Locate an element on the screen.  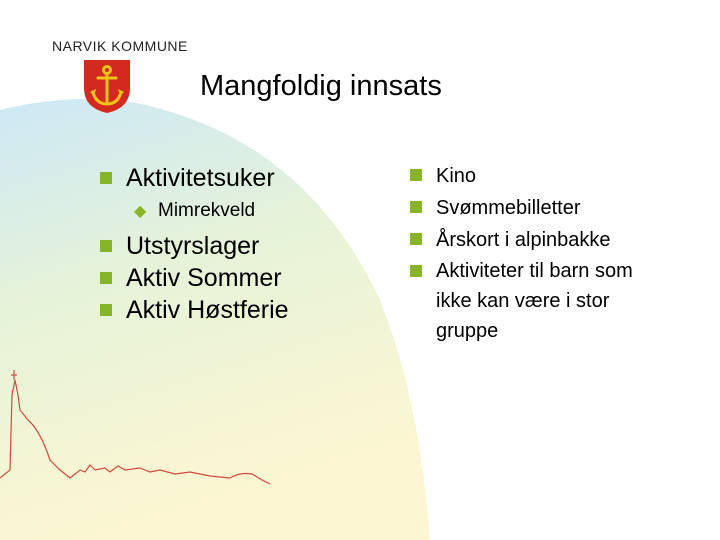
list-item: Aktivitetsuker is located at coordinates (250, 178).